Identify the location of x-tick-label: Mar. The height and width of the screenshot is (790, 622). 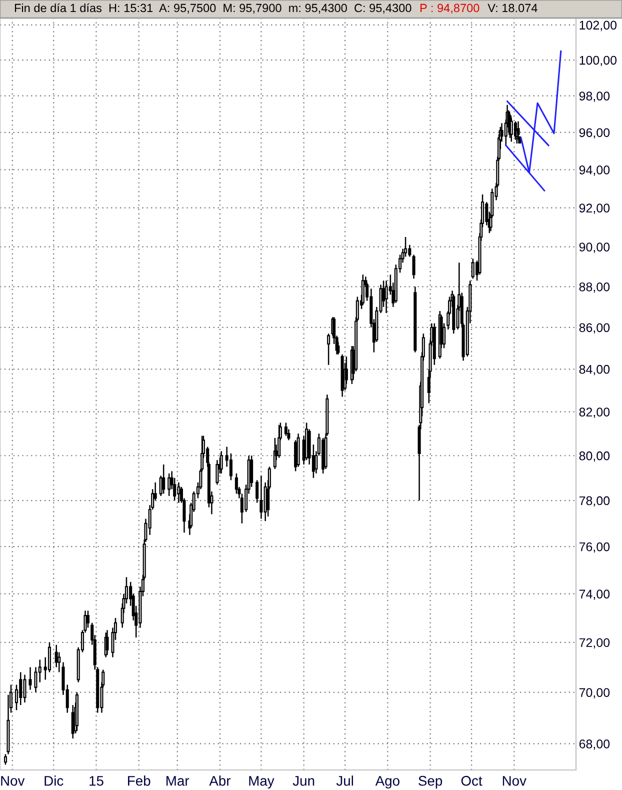
(178, 781).